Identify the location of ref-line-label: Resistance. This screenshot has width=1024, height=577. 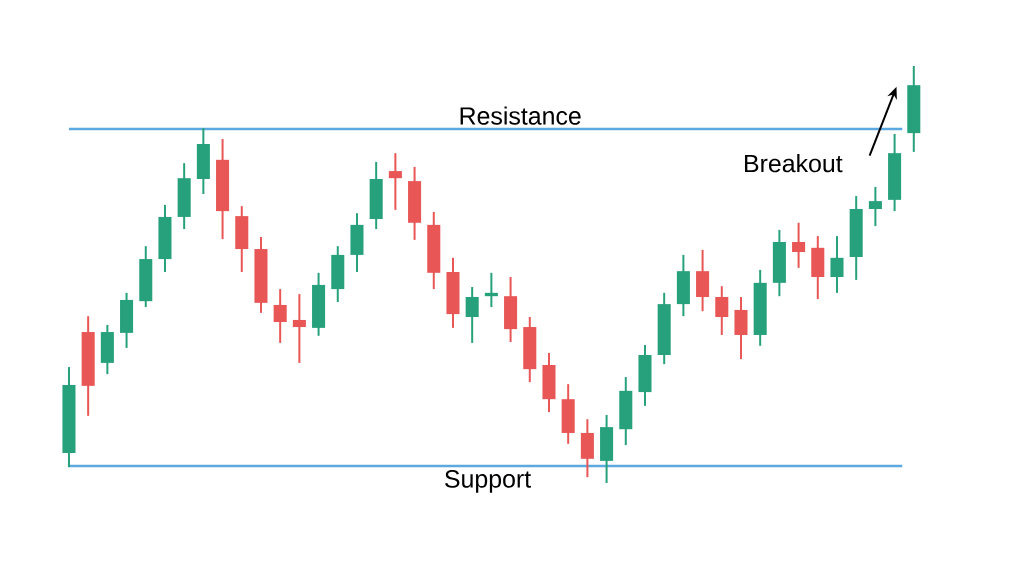
(520, 115).